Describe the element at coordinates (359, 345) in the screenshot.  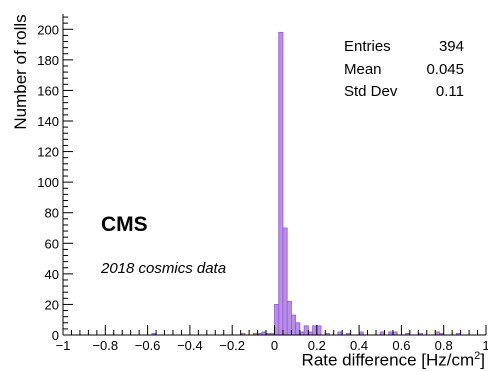
I see `x-tick-label: 0.4` at that location.